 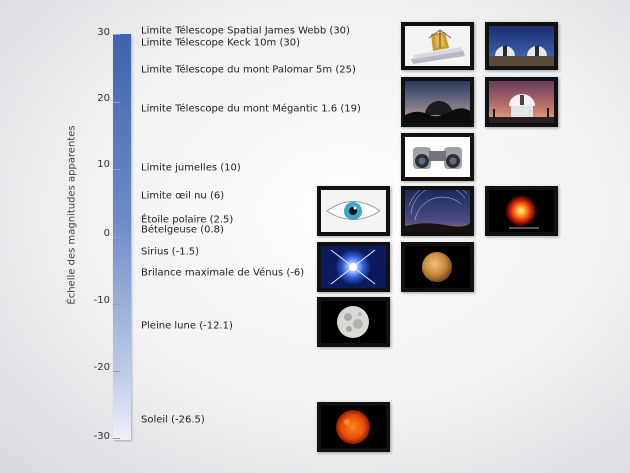 I want to click on sun-photo, so click(x=353, y=427).